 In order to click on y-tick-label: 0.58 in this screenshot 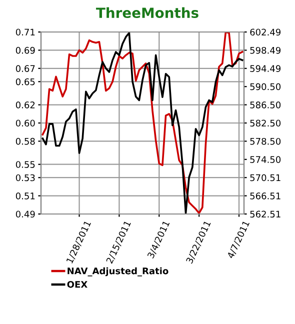, I will do `click(25, 141)`.